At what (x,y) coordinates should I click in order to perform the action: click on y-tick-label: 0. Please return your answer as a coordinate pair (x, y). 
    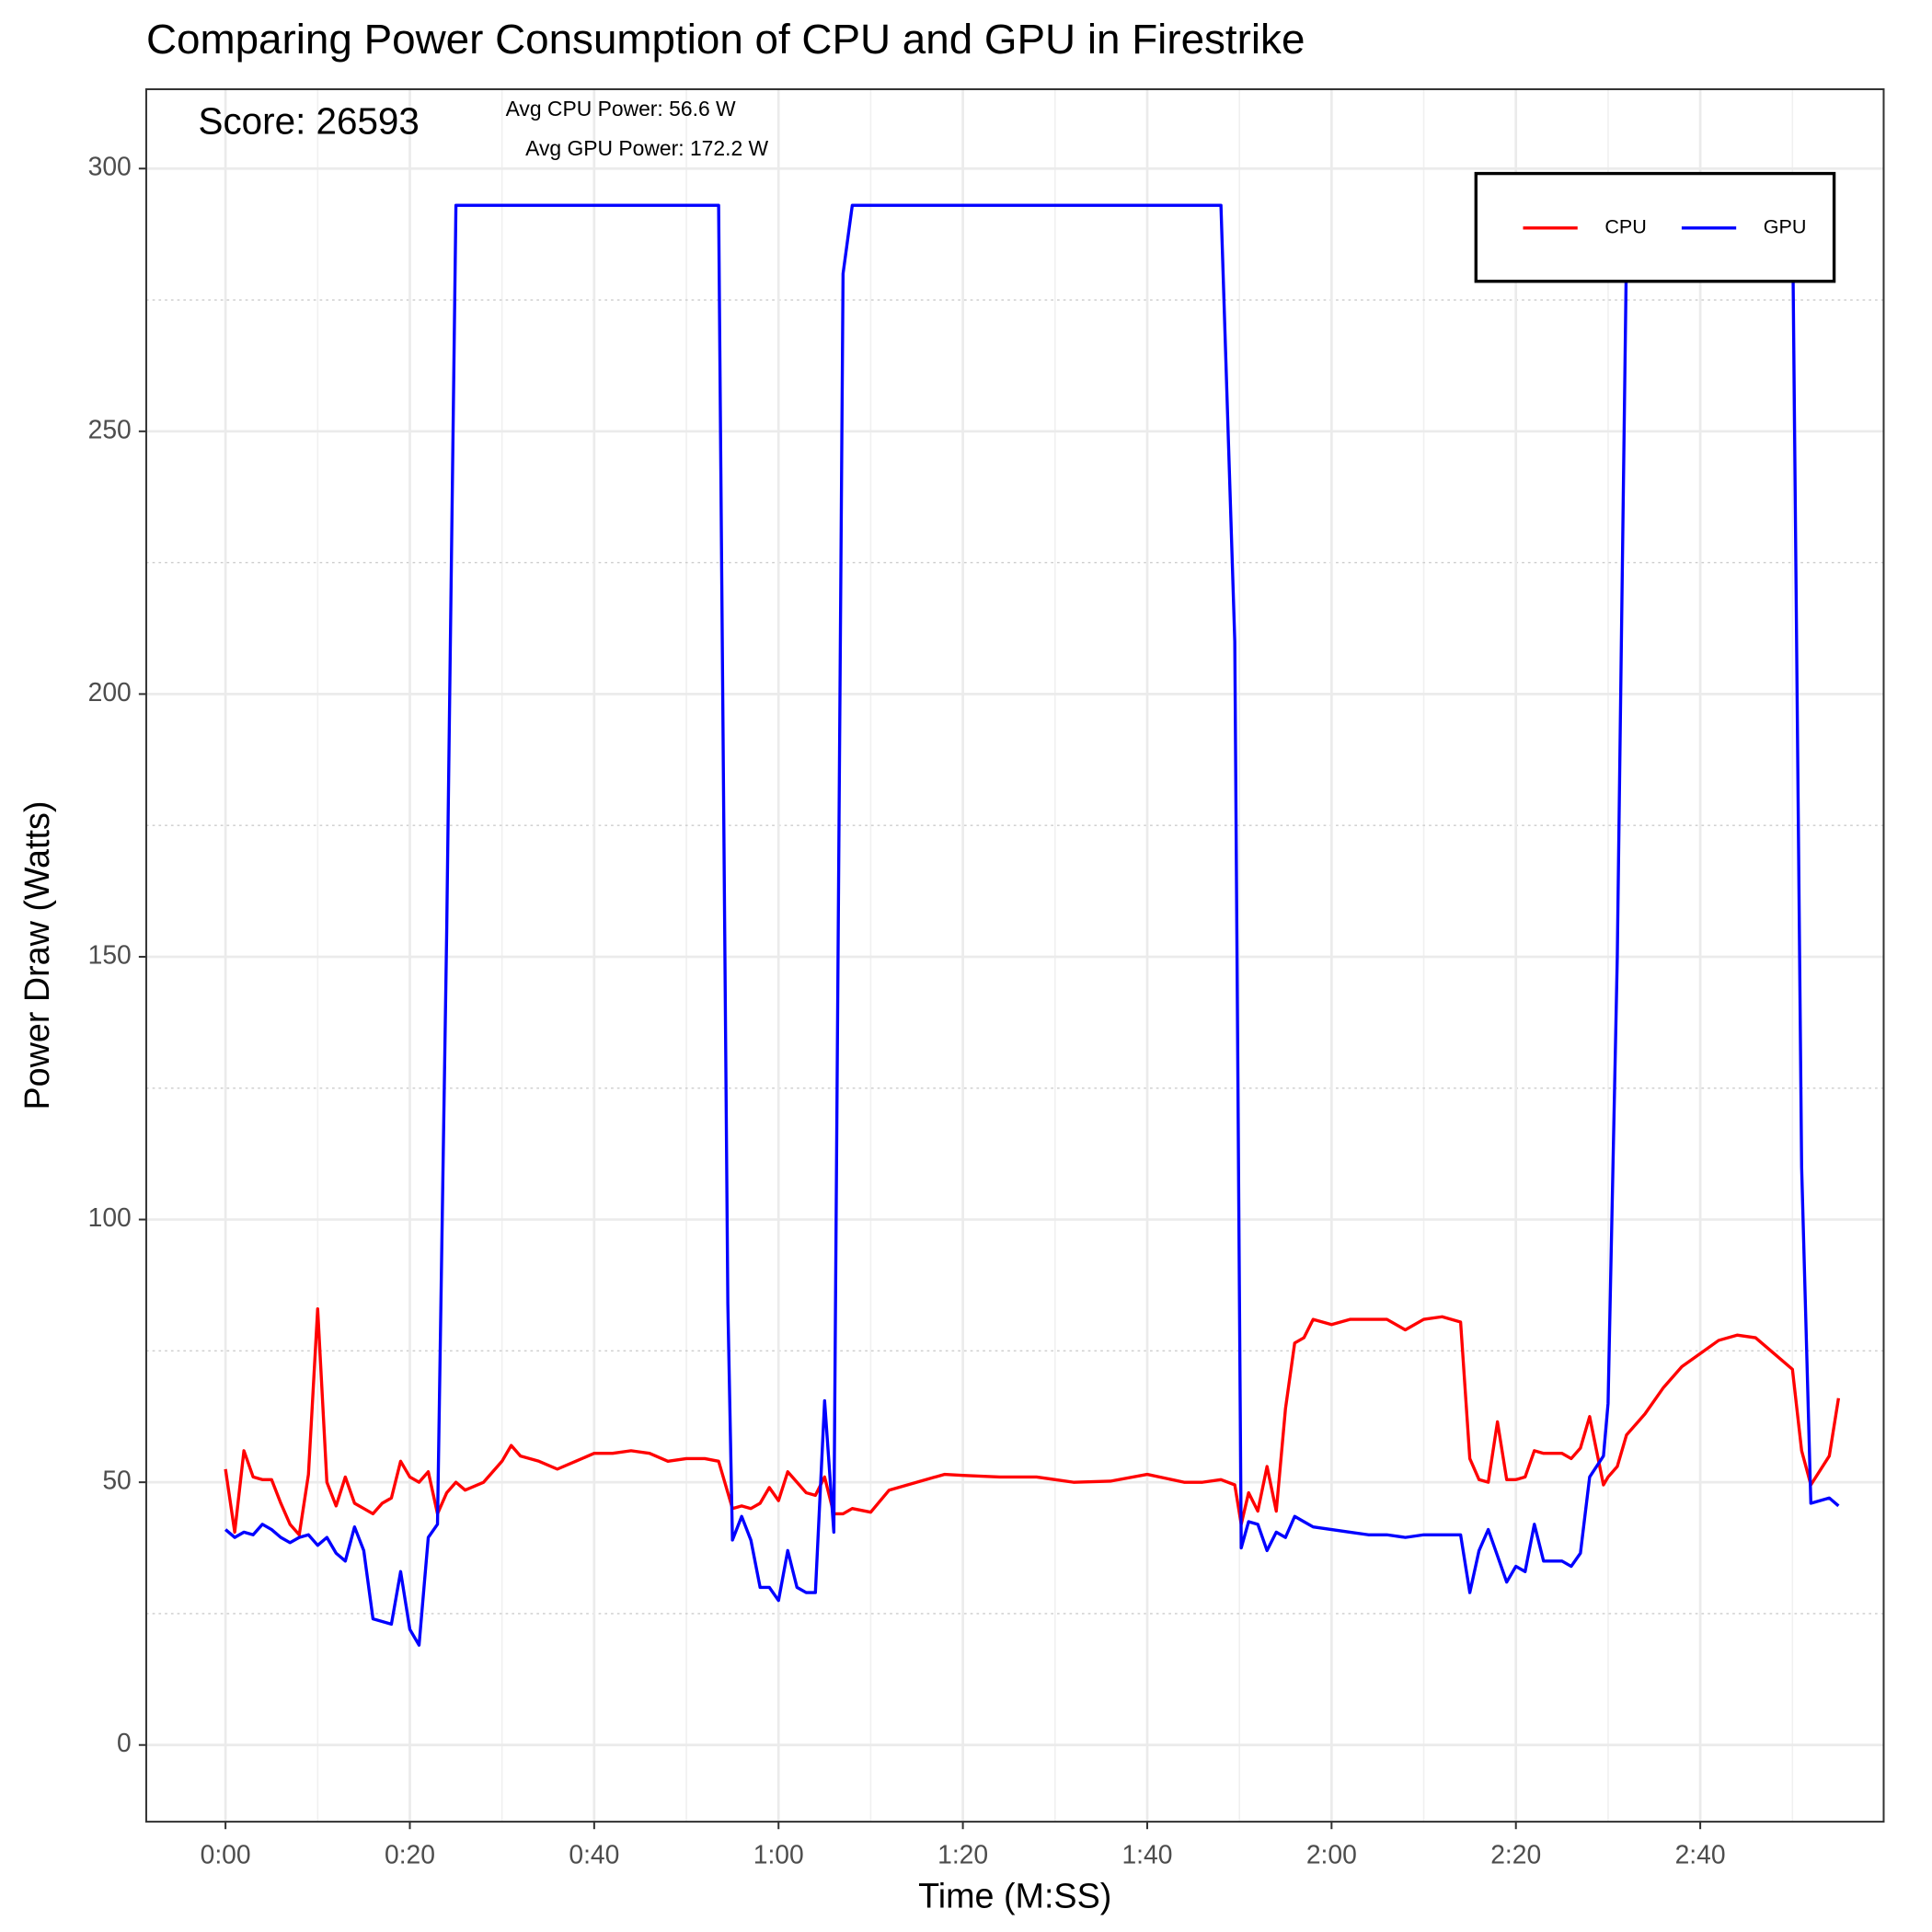
    Looking at the image, I should click on (124, 1742).